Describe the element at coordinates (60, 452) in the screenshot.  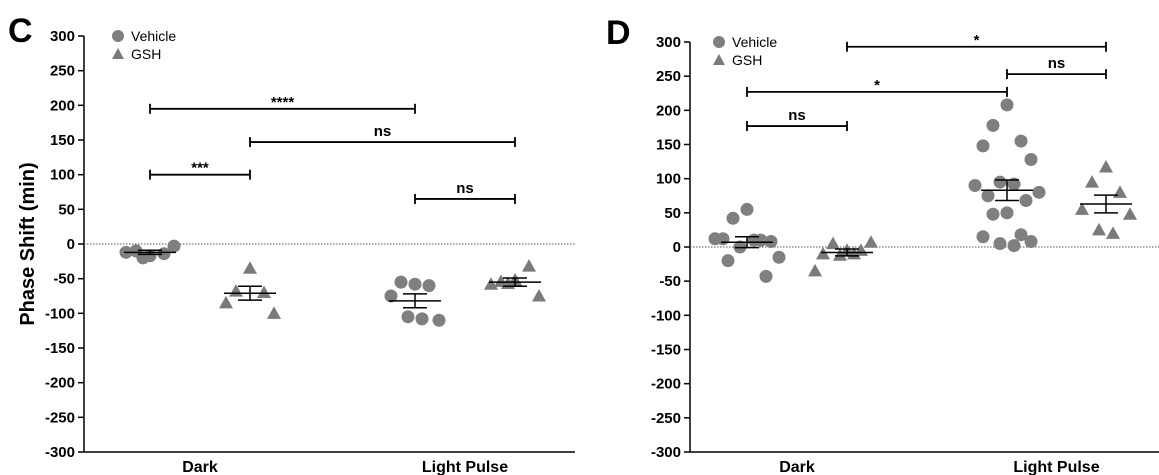
I see `y-tick-label: -300` at that location.